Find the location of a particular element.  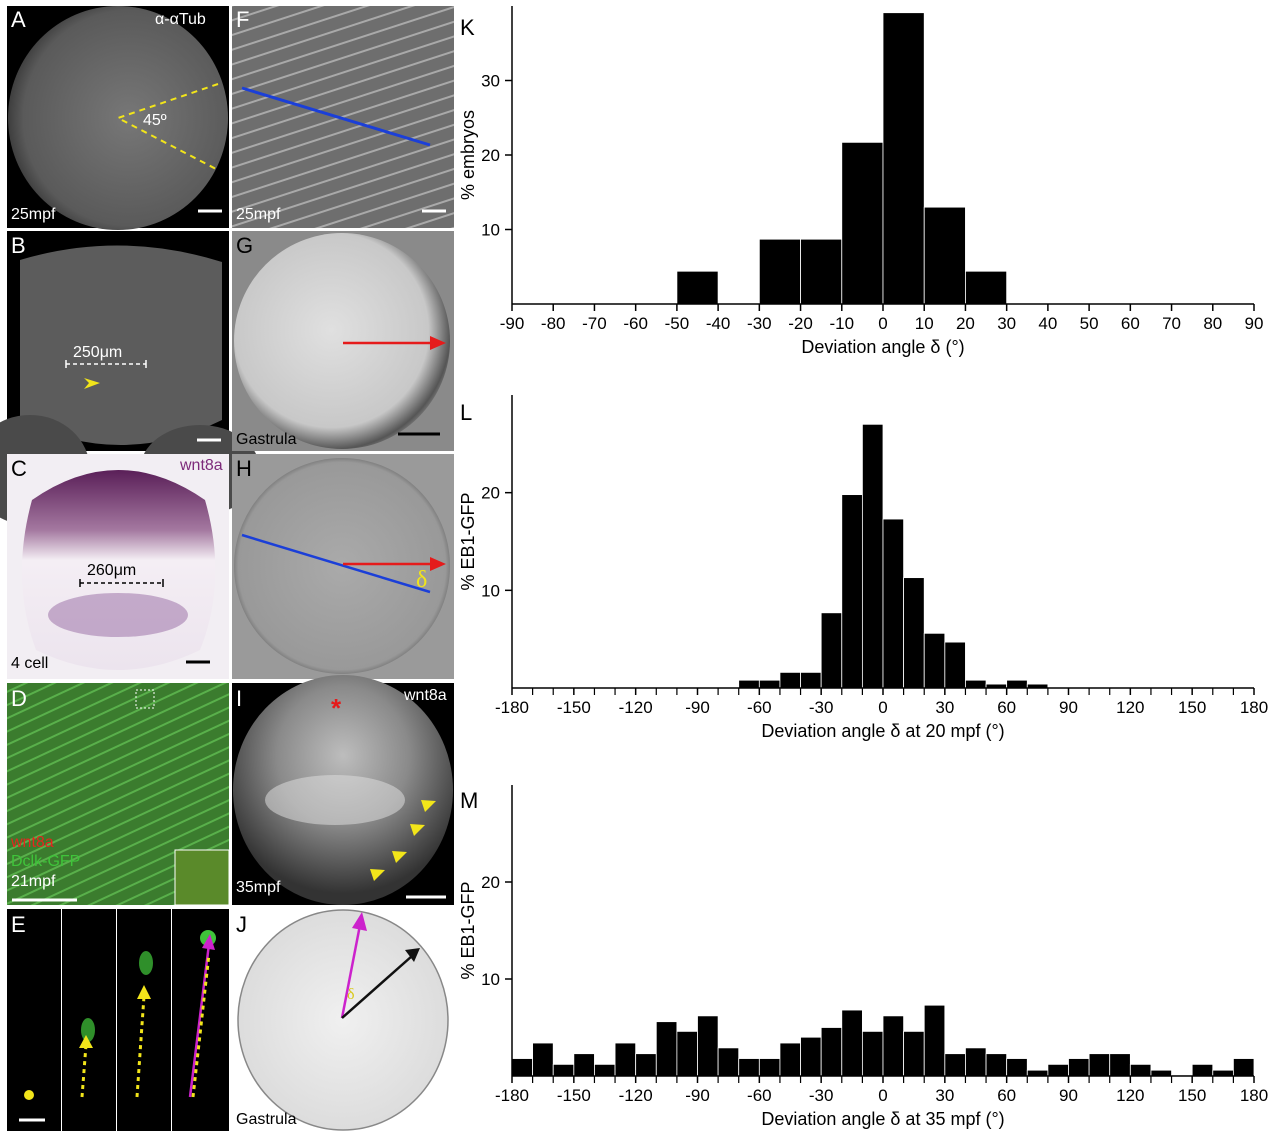

panel-g-stage: Gastrula is located at coordinates (266, 439).